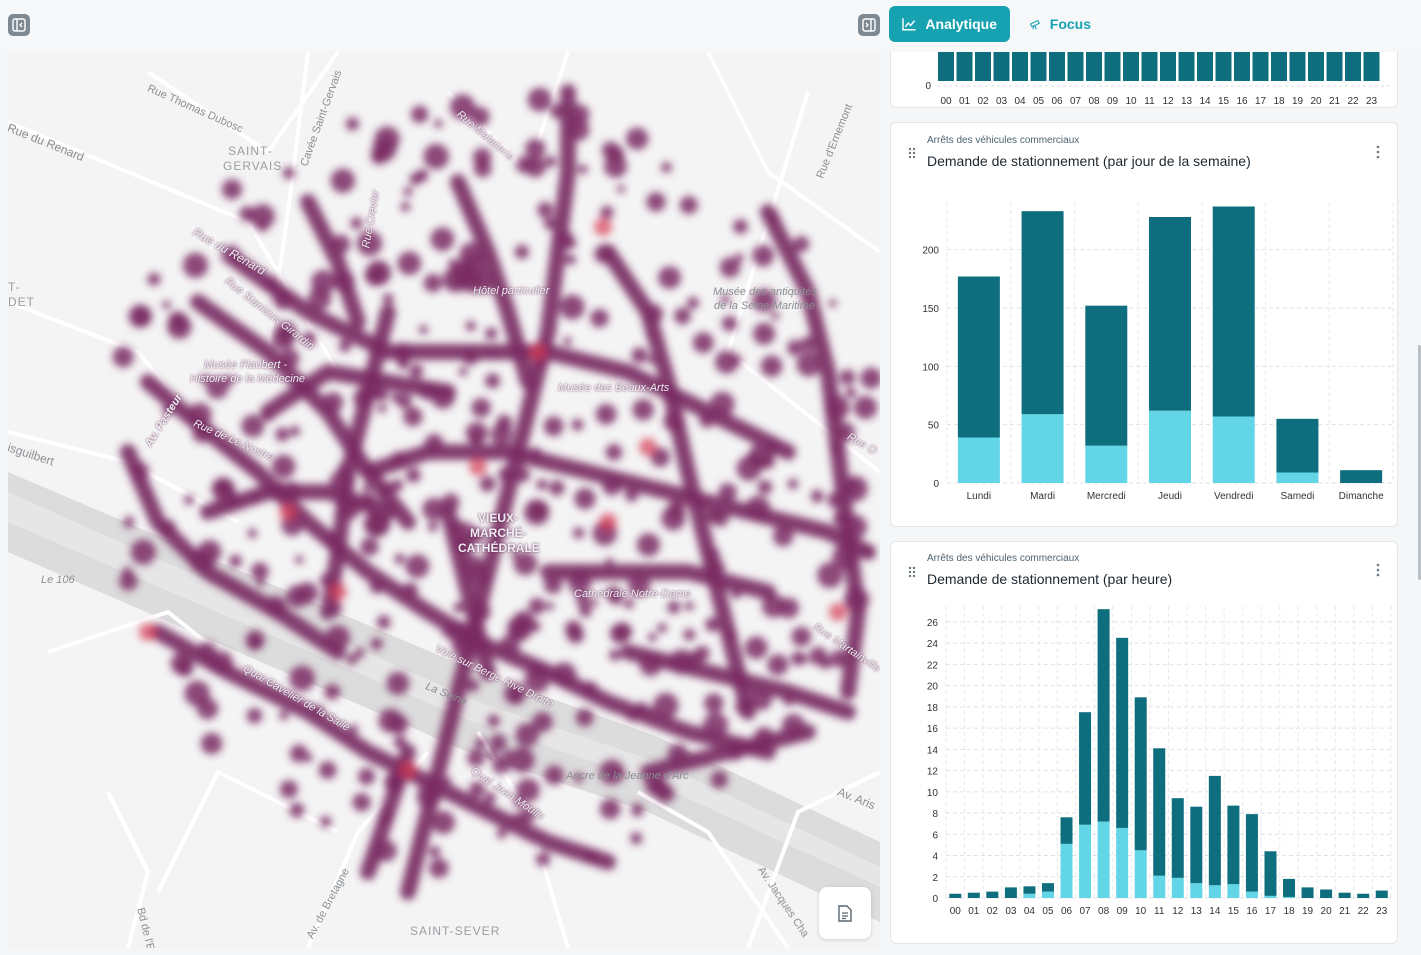 This screenshot has height=955, width=1421. What do you see at coordinates (933, 687) in the screenshot?
I see `y-tick-label: 20` at bounding box center [933, 687].